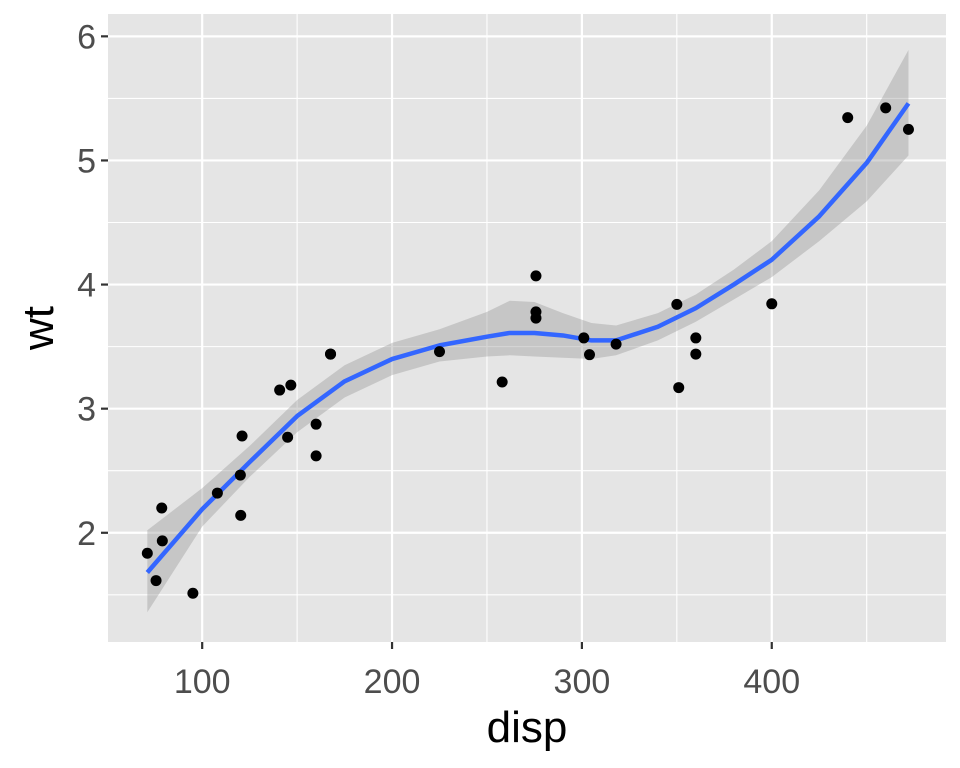  I want to click on y-tick-label: 4, so click(86, 286).